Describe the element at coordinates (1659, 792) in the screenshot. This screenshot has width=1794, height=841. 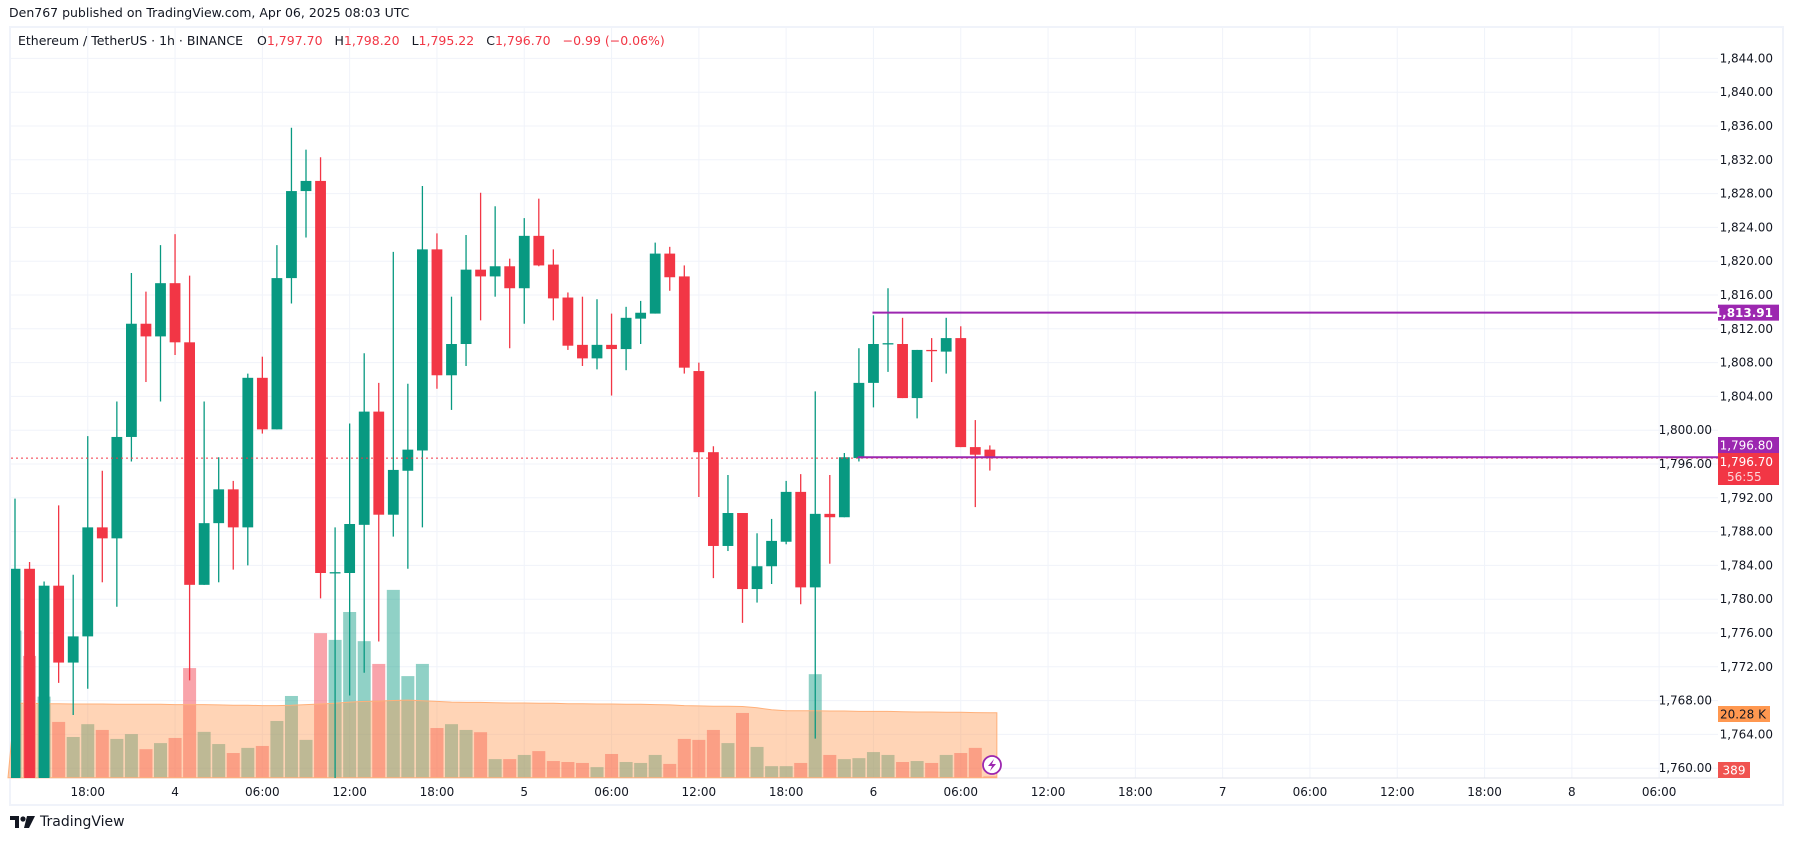
I see `time-tick-label: 06:00` at that location.